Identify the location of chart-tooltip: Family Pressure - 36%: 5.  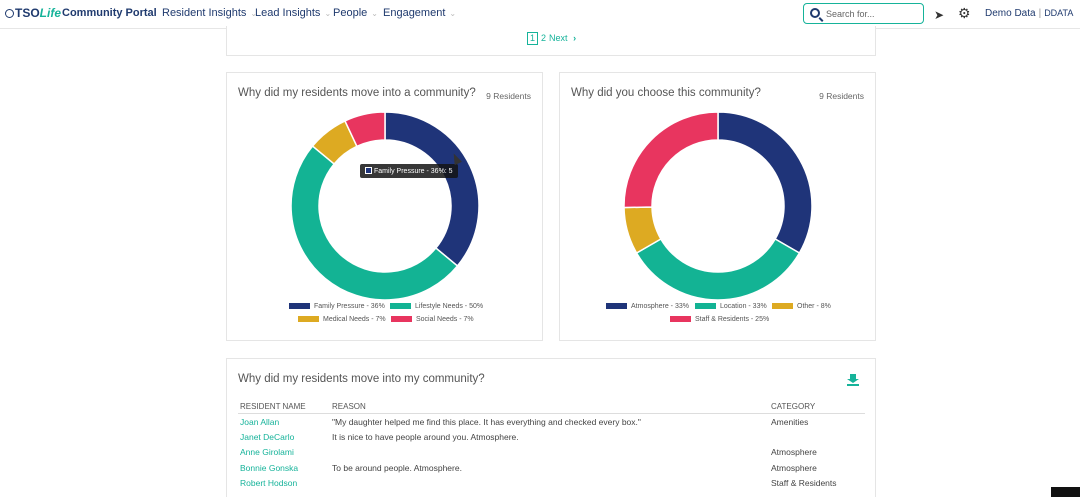
(409, 171).